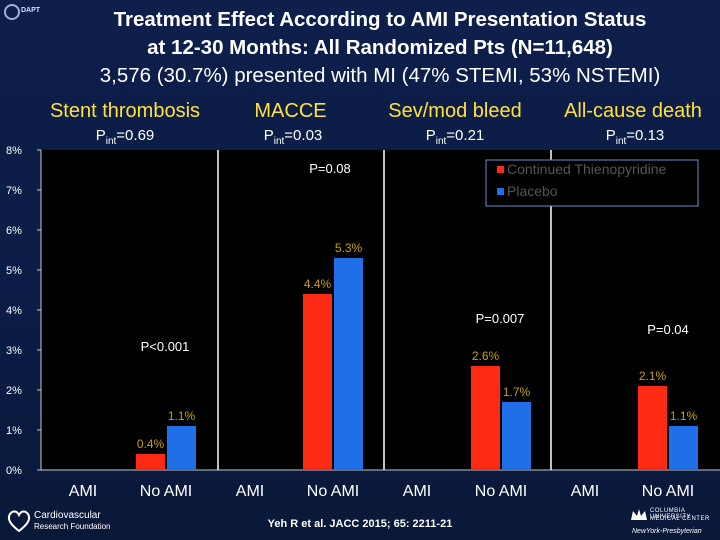  Describe the element at coordinates (14, 191) in the screenshot. I see `y-tick-label: 7%` at that location.